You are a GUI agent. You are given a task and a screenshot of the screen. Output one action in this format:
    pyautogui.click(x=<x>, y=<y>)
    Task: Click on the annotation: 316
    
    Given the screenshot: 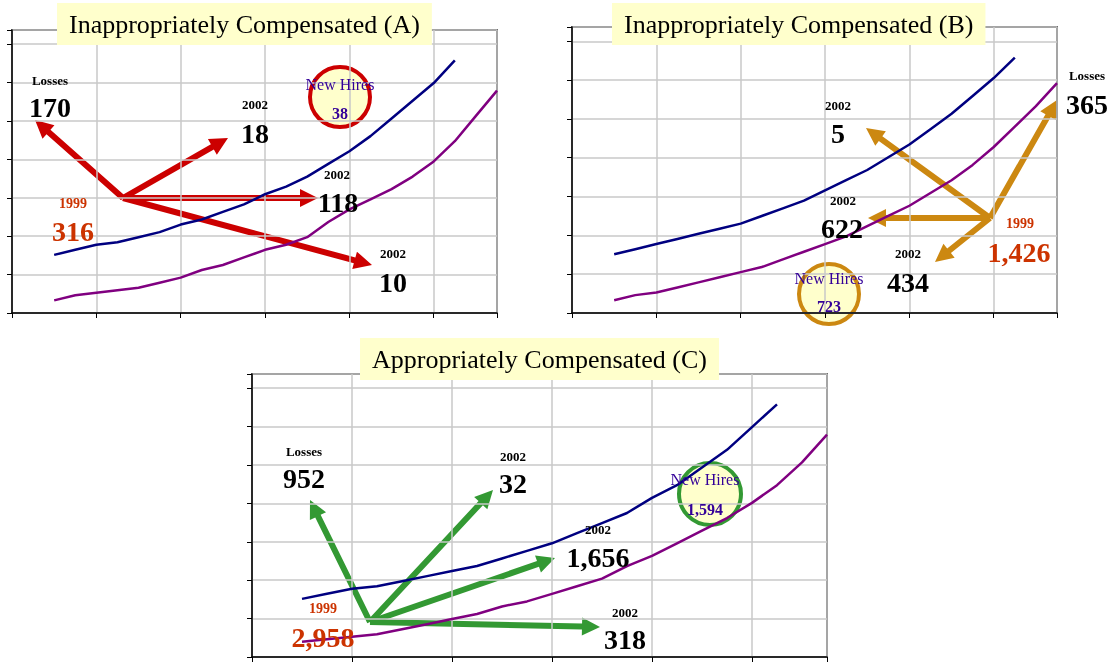 What is the action you would take?
    pyautogui.click(x=73, y=231)
    